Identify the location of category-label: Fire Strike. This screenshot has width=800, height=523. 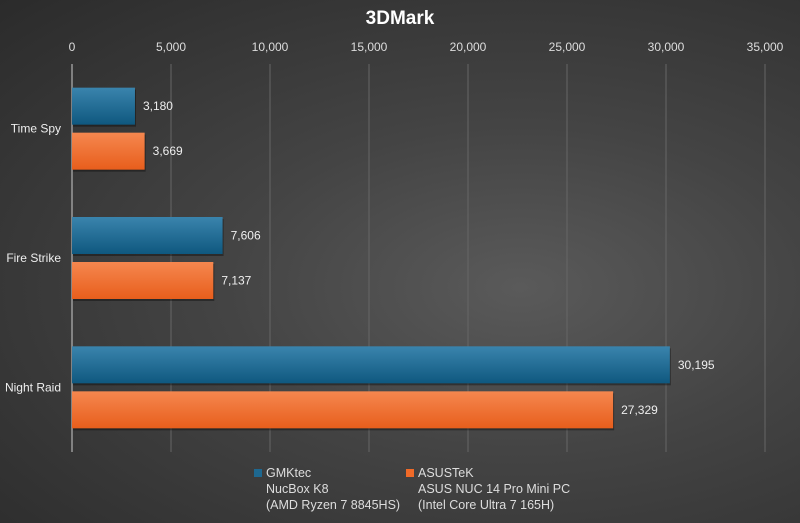
(33, 258).